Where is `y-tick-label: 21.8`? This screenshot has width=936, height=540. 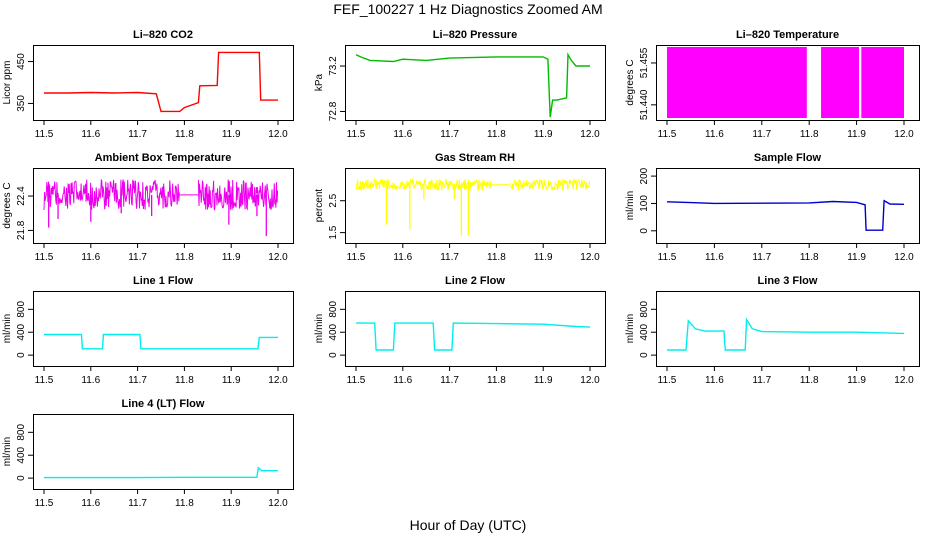
y-tick-label: 21.8 is located at coordinates (21, 230).